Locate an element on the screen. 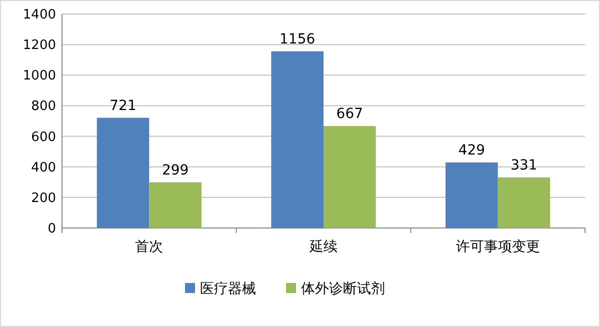 The width and height of the screenshot is (600, 327). y-tick-label: 0 is located at coordinates (52, 229).